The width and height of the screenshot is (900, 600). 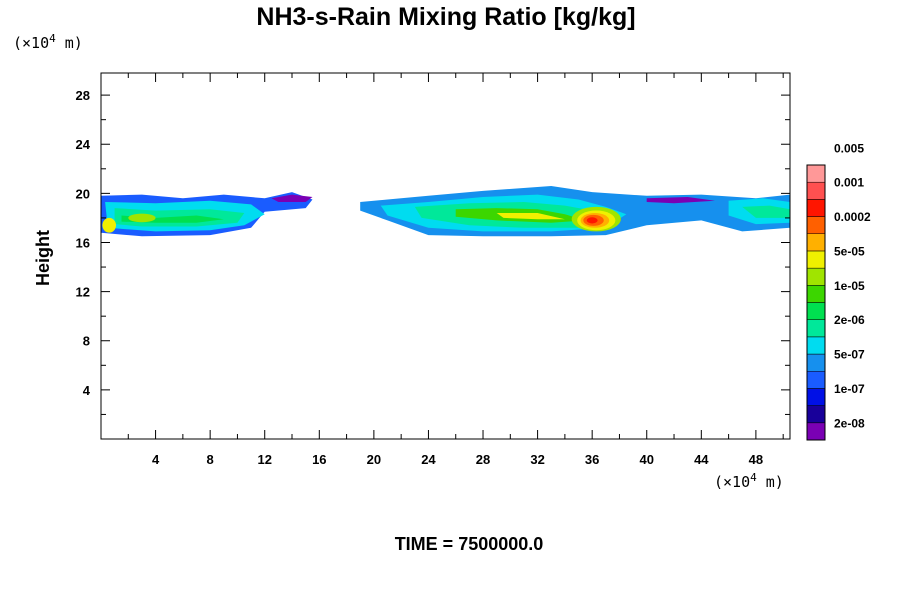 I want to click on x-tick-label: 12, so click(x=264, y=459).